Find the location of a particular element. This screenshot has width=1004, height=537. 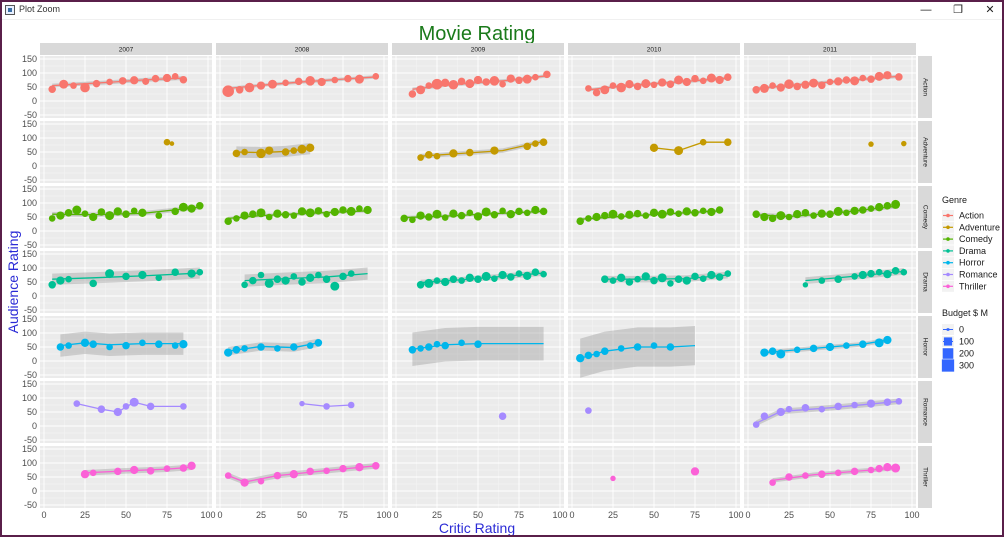

panel-action-2009 is located at coordinates (478, 87).